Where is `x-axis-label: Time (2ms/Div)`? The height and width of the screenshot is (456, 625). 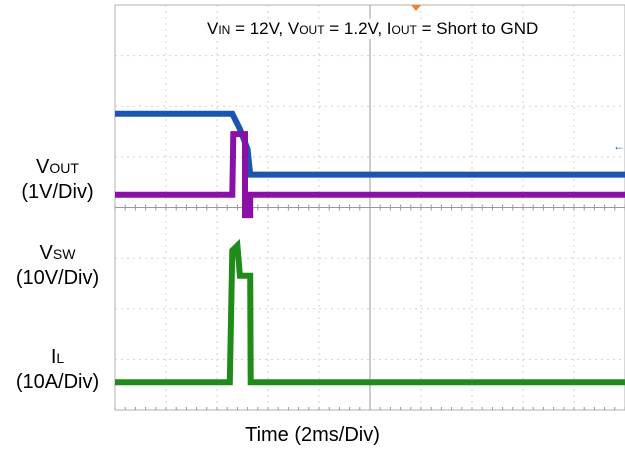 x-axis-label: Time (2ms/Div) is located at coordinates (312, 435).